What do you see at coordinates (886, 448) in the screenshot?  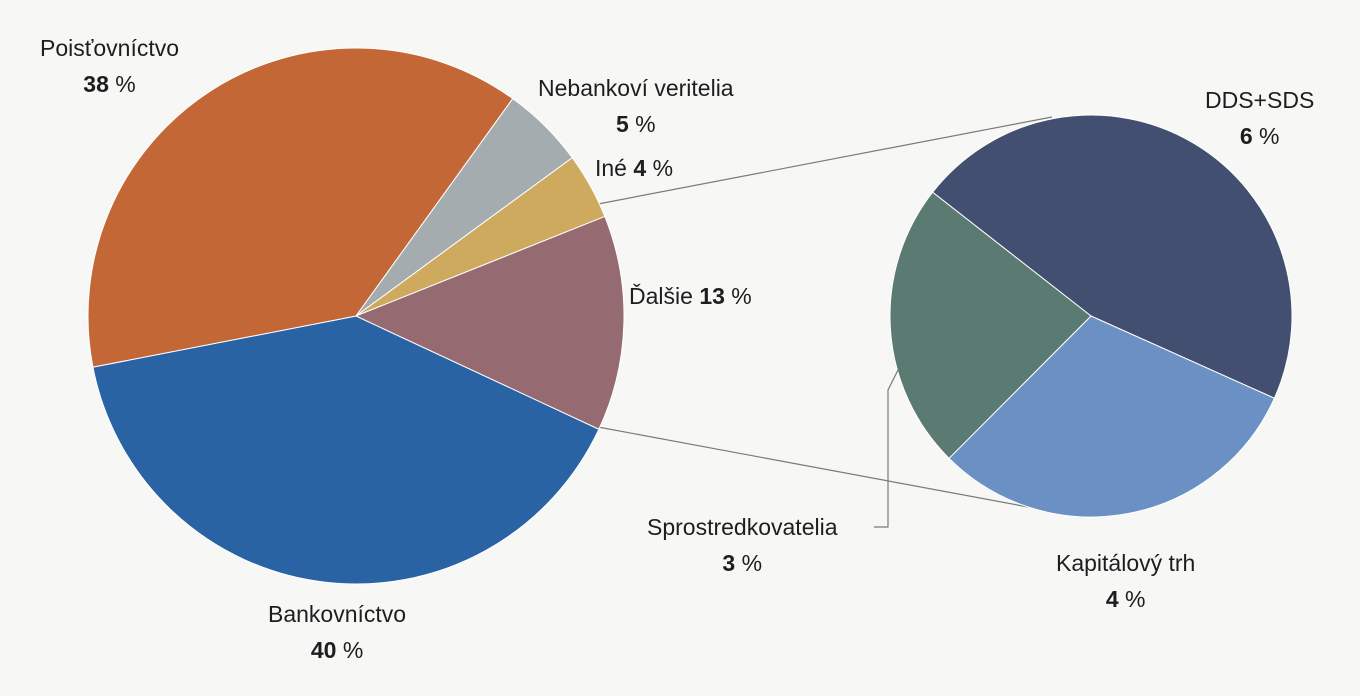 I see `leader-line-sprostredkovatelia` at bounding box center [886, 448].